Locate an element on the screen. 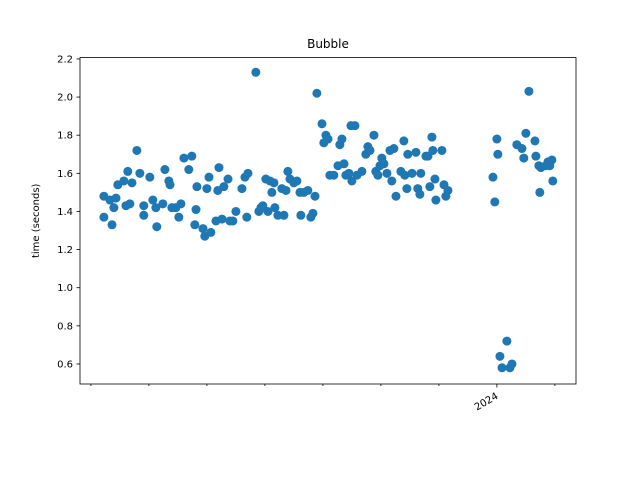 Image resolution: width=640 pixels, height=480 pixels. y-tick-label: 0.6 is located at coordinates (65, 364).